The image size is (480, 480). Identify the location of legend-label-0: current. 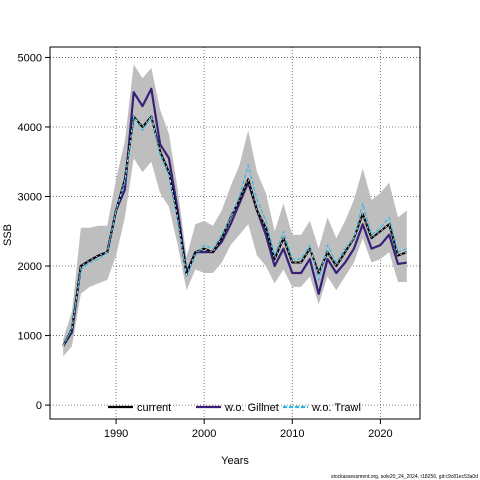
(154, 408).